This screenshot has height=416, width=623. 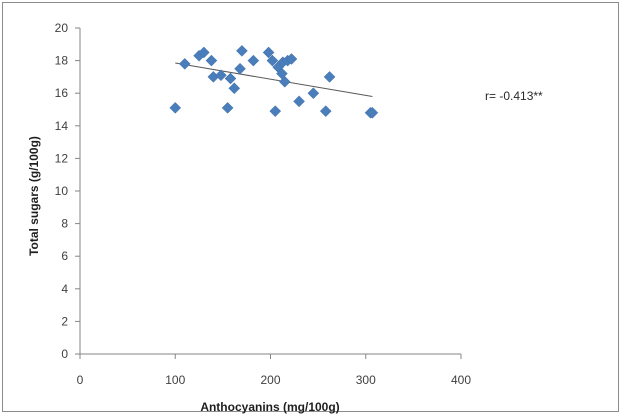 What do you see at coordinates (461, 380) in the screenshot?
I see `x-tick-label: 400` at bounding box center [461, 380].